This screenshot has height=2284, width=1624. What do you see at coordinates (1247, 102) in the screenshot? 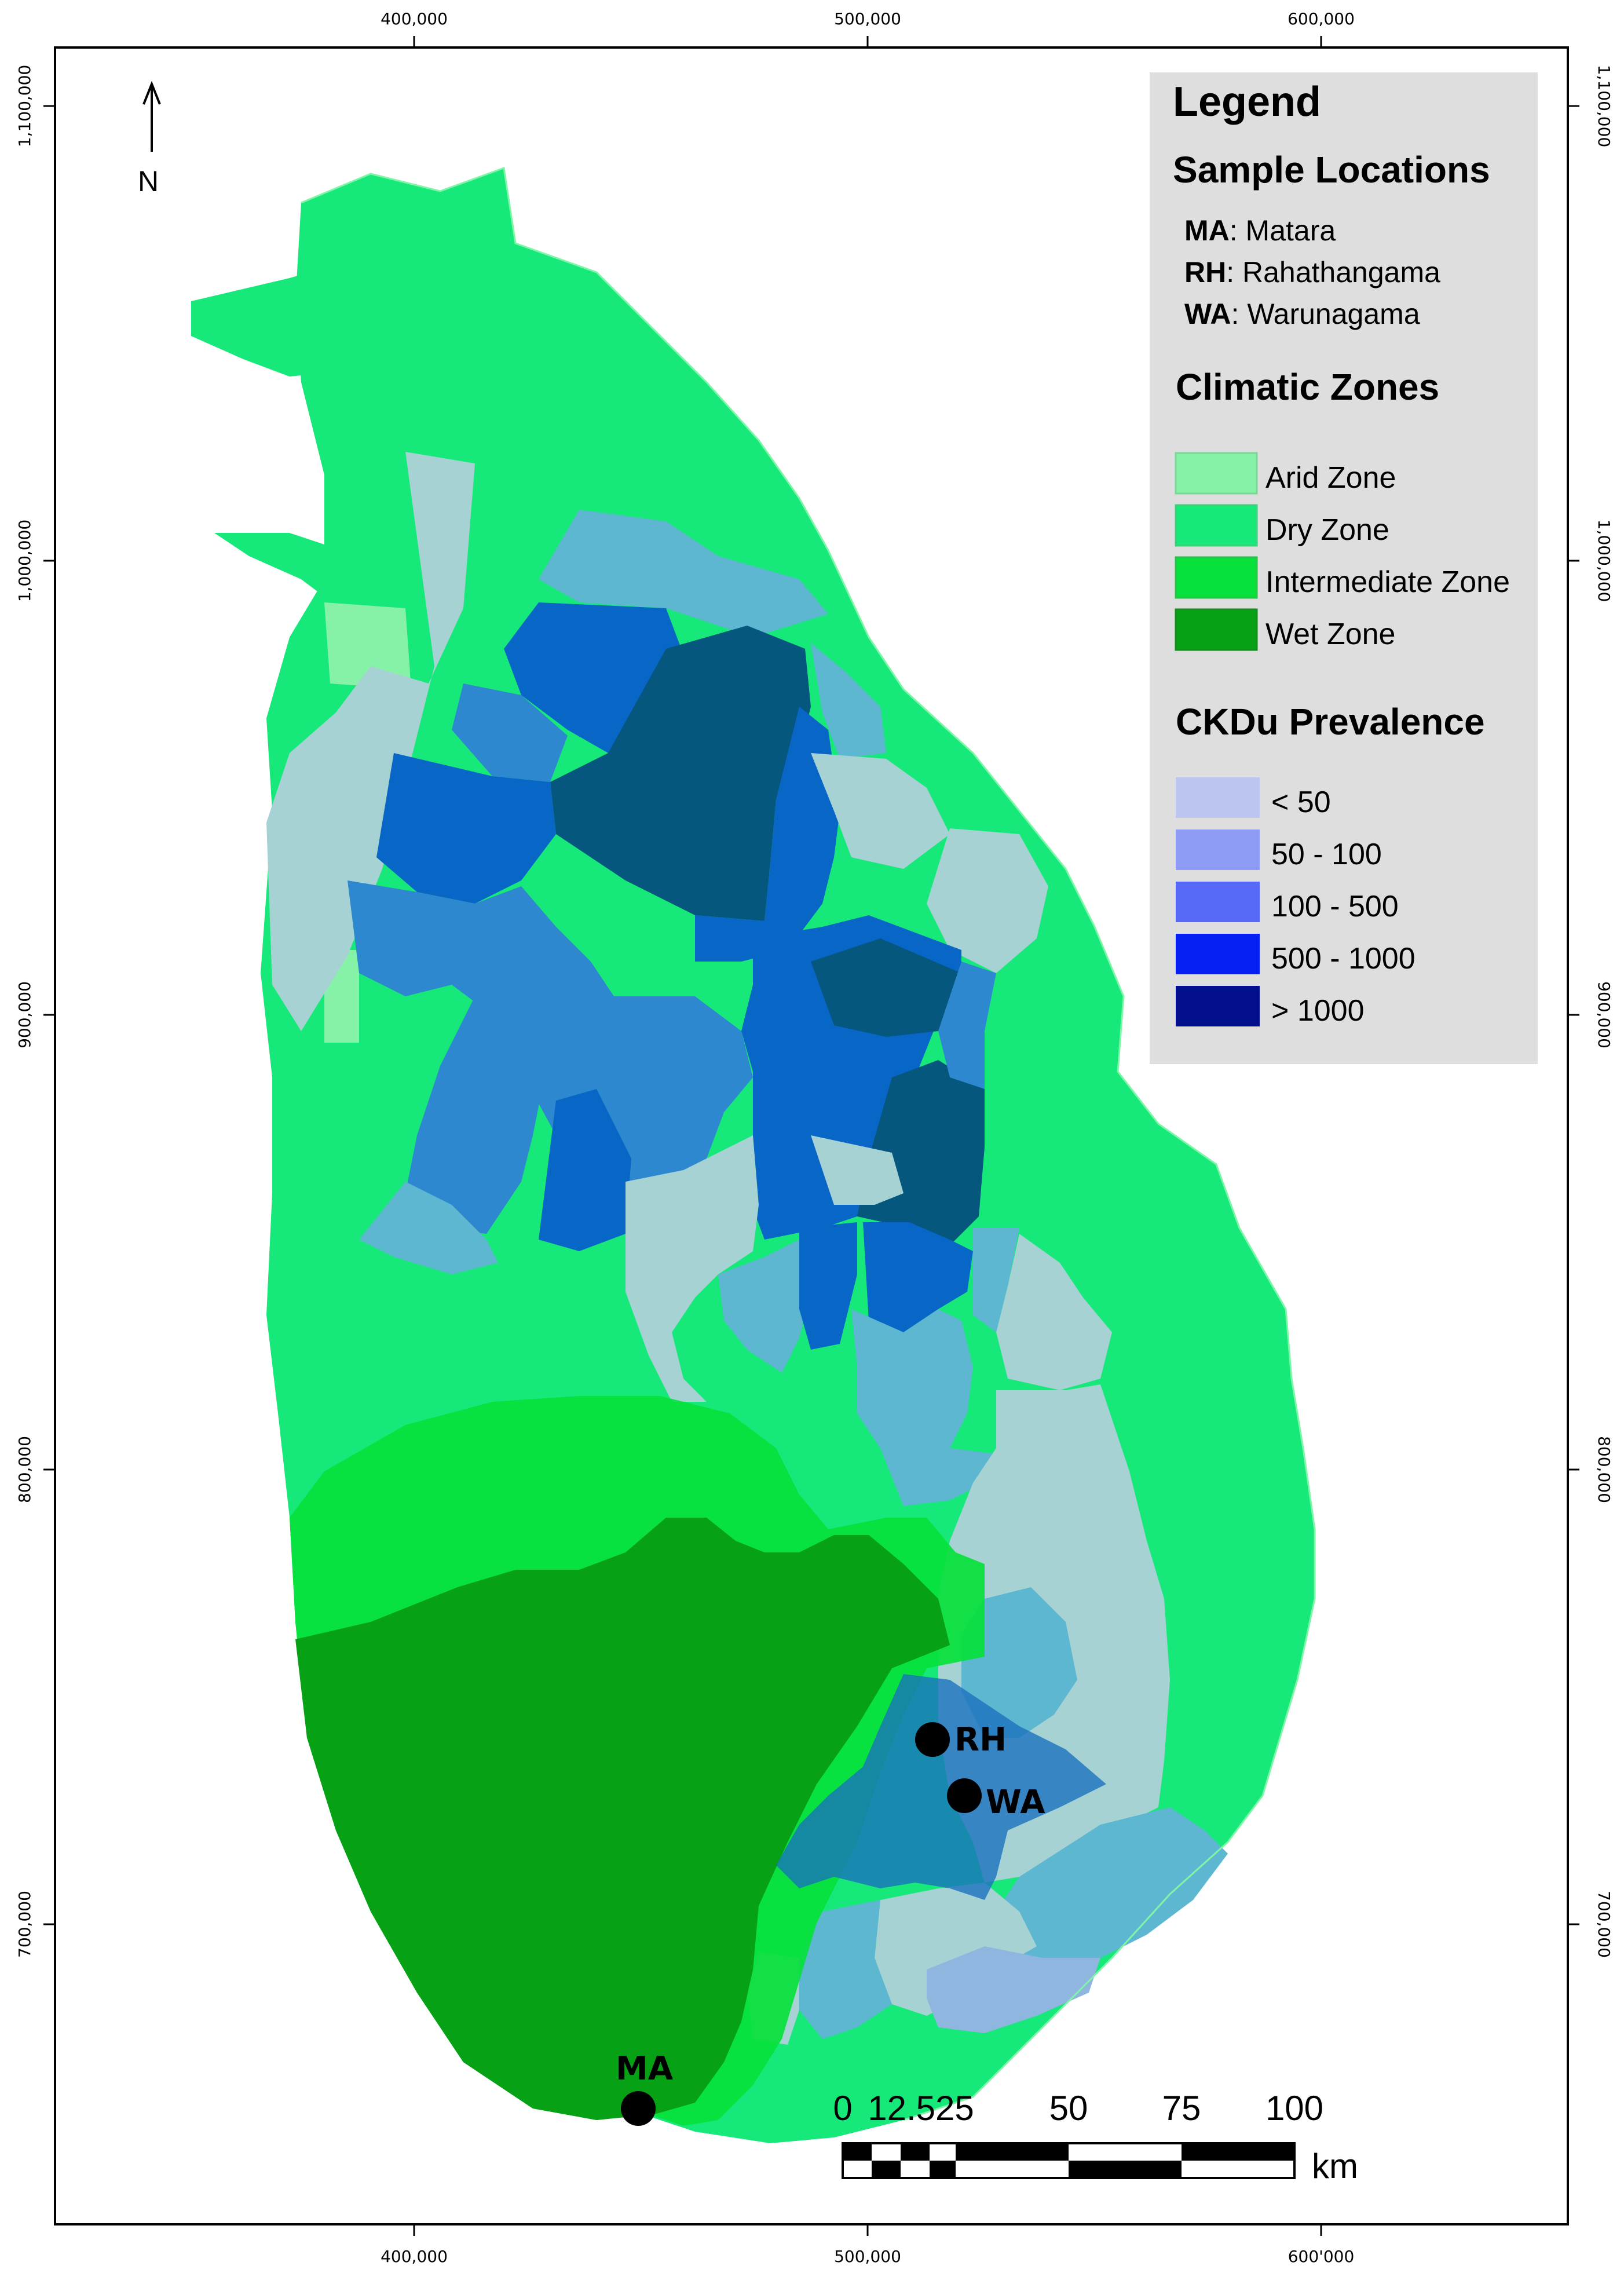
I see `legend-title: Legend` at bounding box center [1247, 102].